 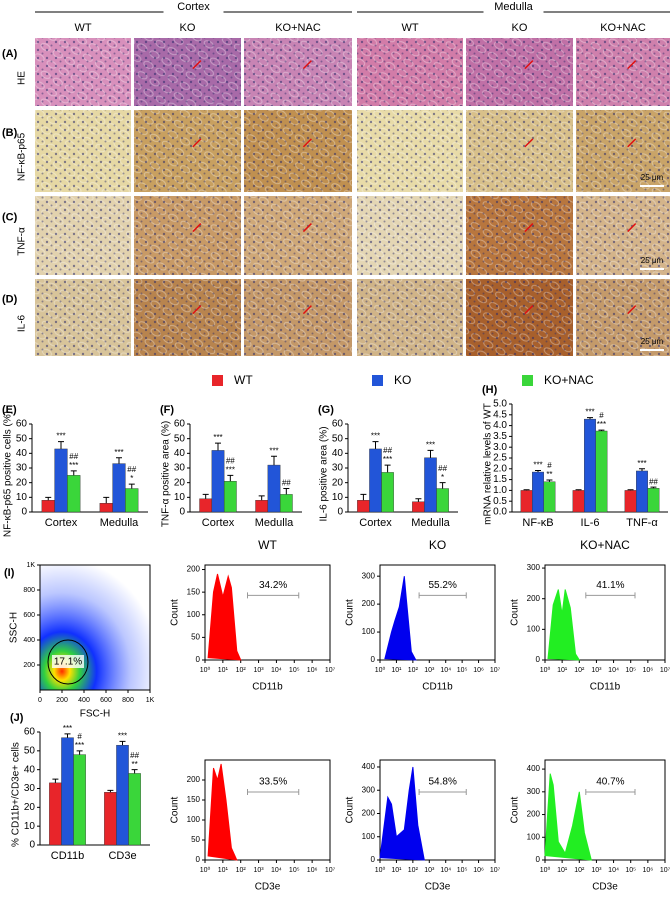 What do you see at coordinates (218, 523) in the screenshot?
I see `x-tick-label: Cortex` at bounding box center [218, 523].